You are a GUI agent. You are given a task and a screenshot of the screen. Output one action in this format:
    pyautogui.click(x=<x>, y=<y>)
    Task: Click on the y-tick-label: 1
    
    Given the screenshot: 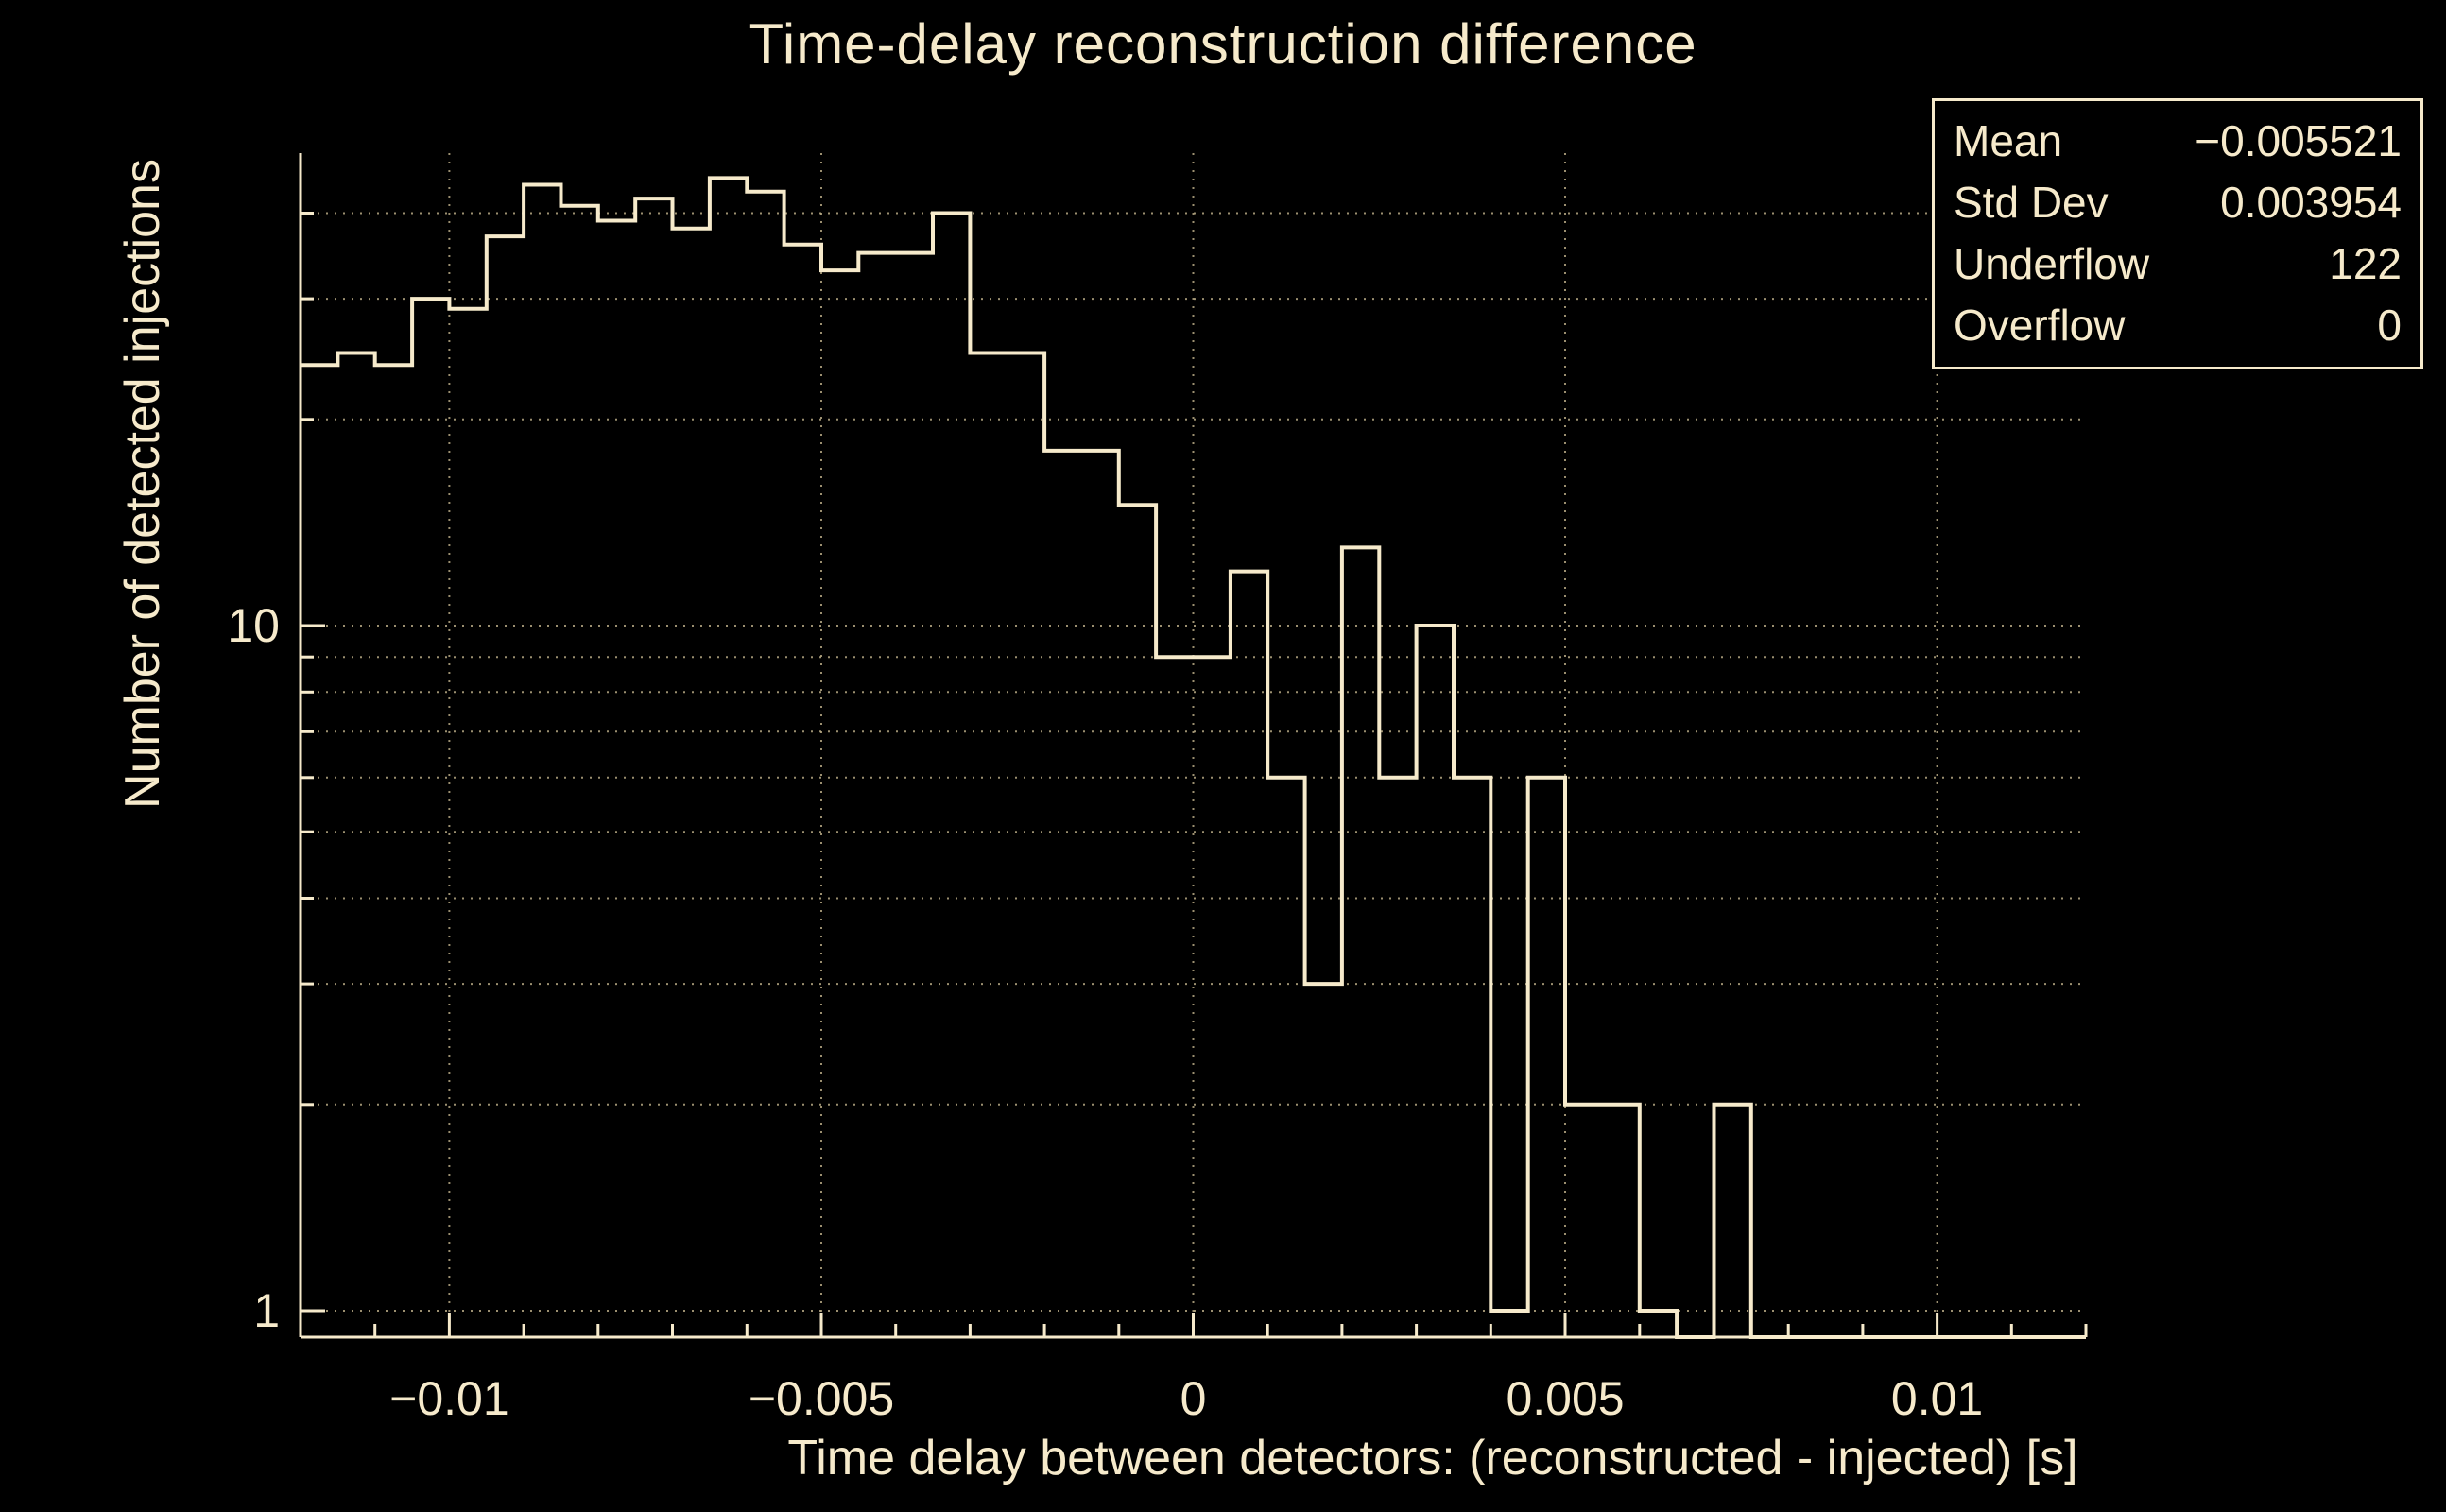 What is the action you would take?
    pyautogui.click(x=266, y=1310)
    